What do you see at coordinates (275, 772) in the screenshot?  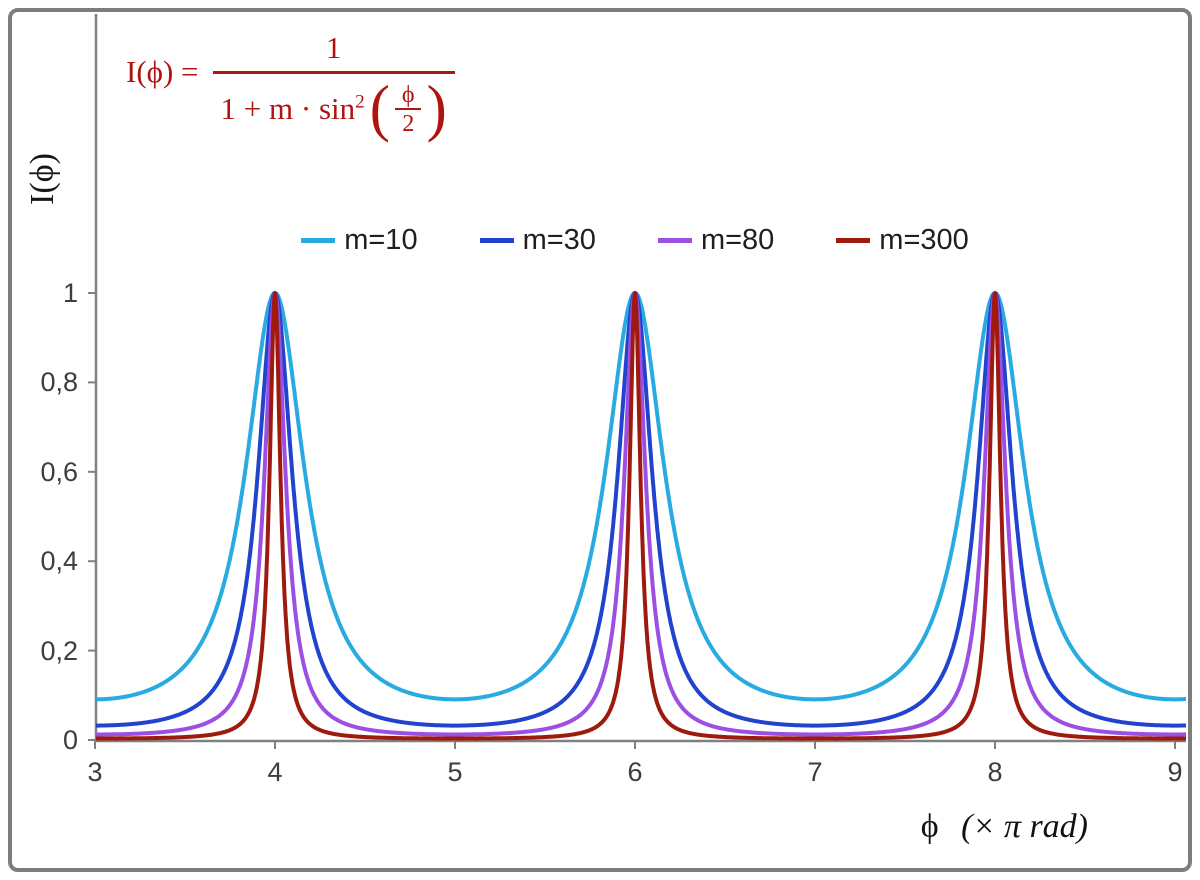 I see `x-tick-label: 4` at bounding box center [275, 772].